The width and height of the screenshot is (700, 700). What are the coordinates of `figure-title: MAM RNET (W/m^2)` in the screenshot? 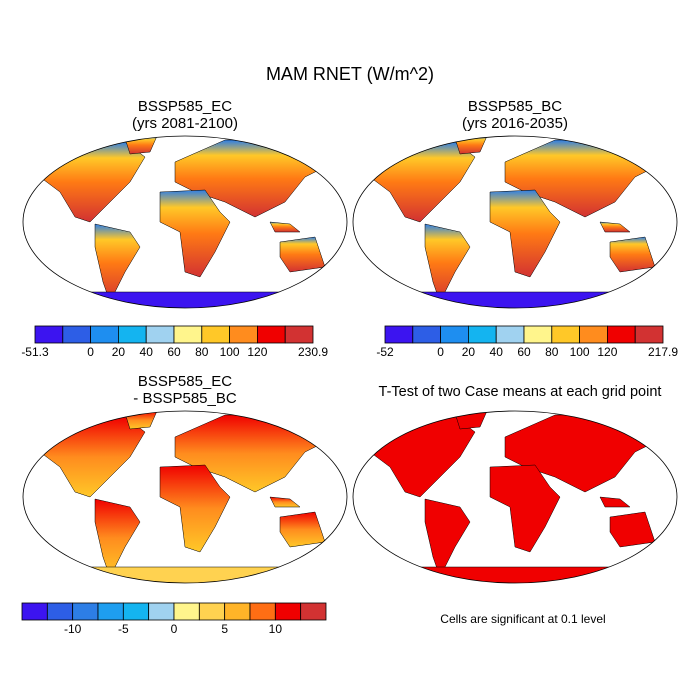 It's located at (350, 74).